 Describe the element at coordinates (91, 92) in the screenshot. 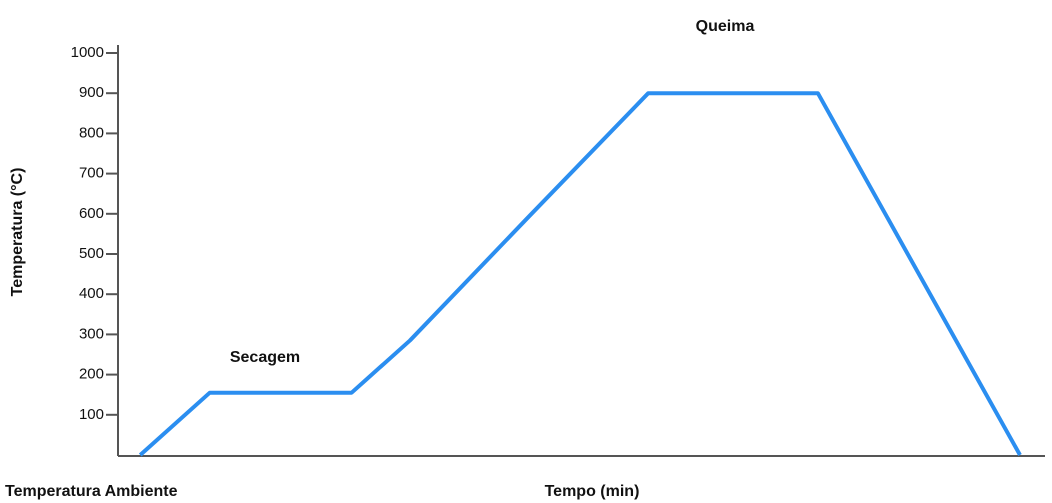

I see `y-tick-label: 900` at that location.